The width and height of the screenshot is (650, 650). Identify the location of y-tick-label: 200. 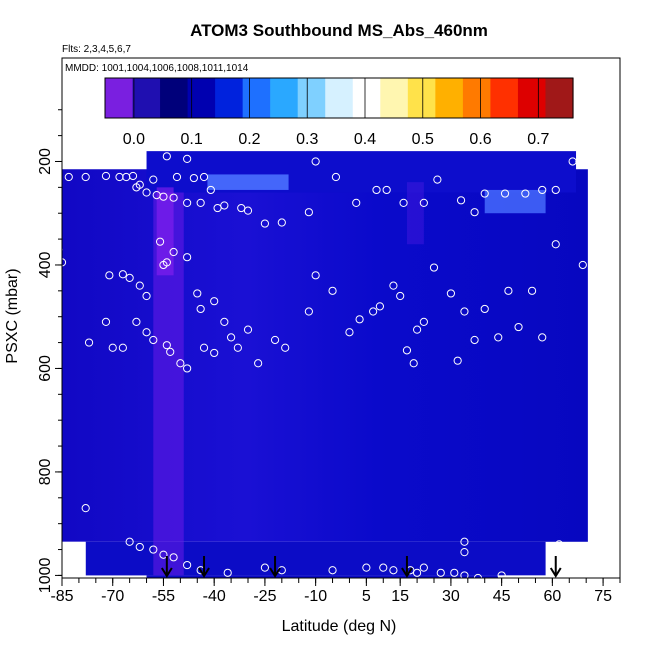
(45, 161).